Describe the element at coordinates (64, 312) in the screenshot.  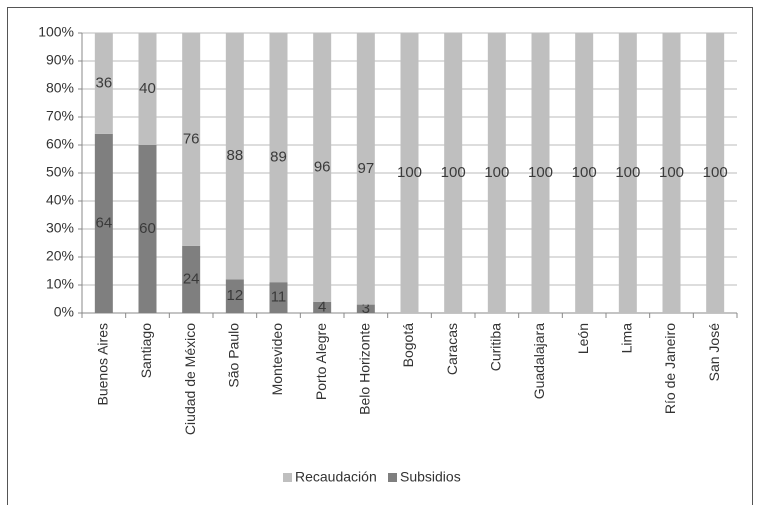
I see `y-tick-label: 0%` at that location.